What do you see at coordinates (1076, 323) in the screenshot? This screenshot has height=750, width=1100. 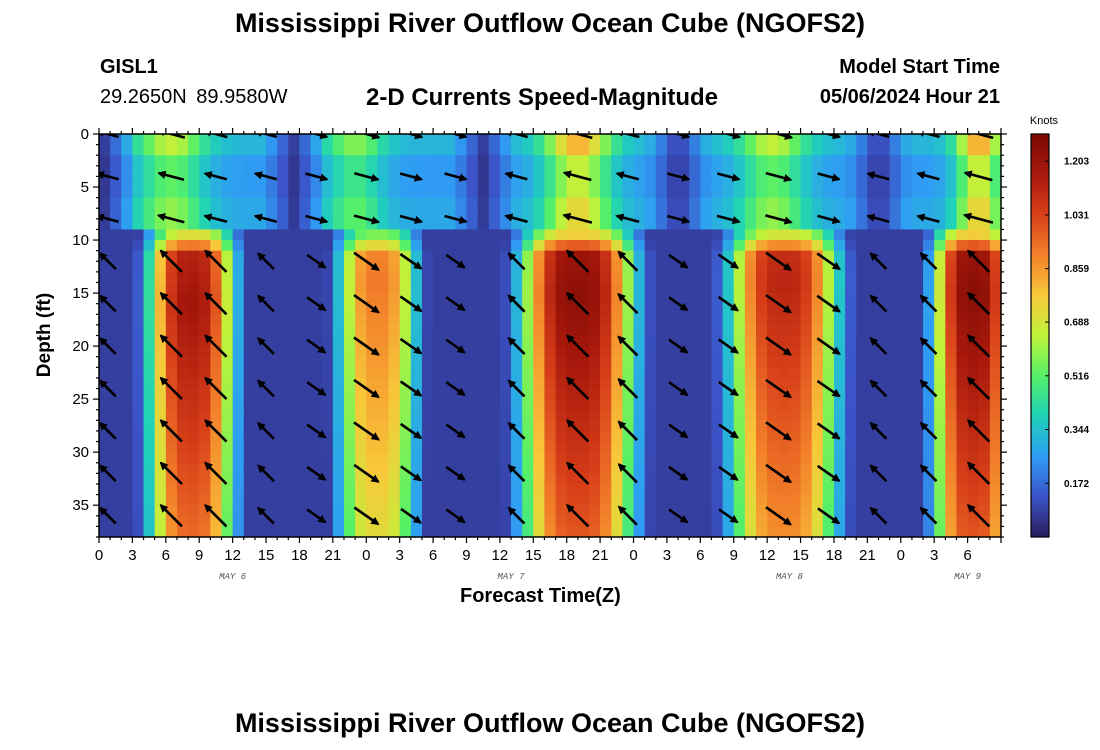 I see `colorbar-tick-label: 0.688` at bounding box center [1076, 323].